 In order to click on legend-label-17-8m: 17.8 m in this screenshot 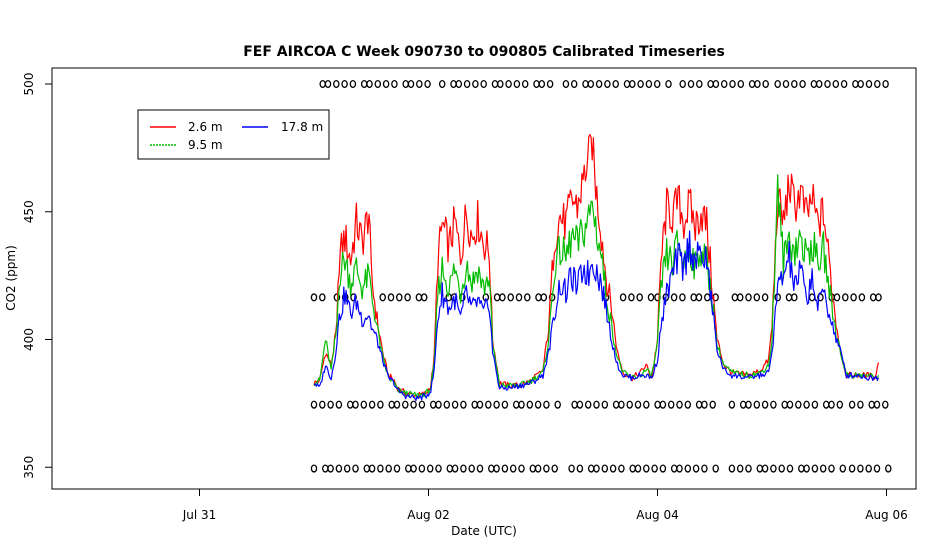, I will do `click(302, 127)`.